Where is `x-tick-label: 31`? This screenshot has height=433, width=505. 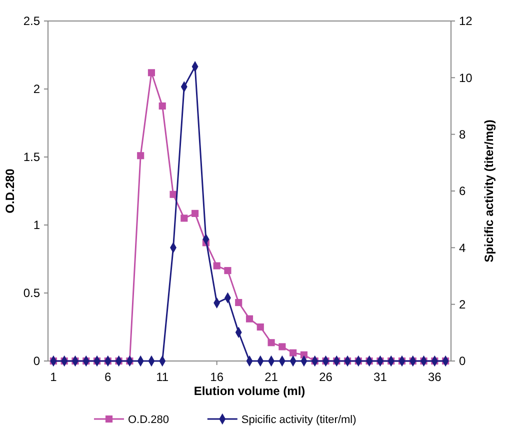
x-tick-label: 31 is located at coordinates (381, 377).